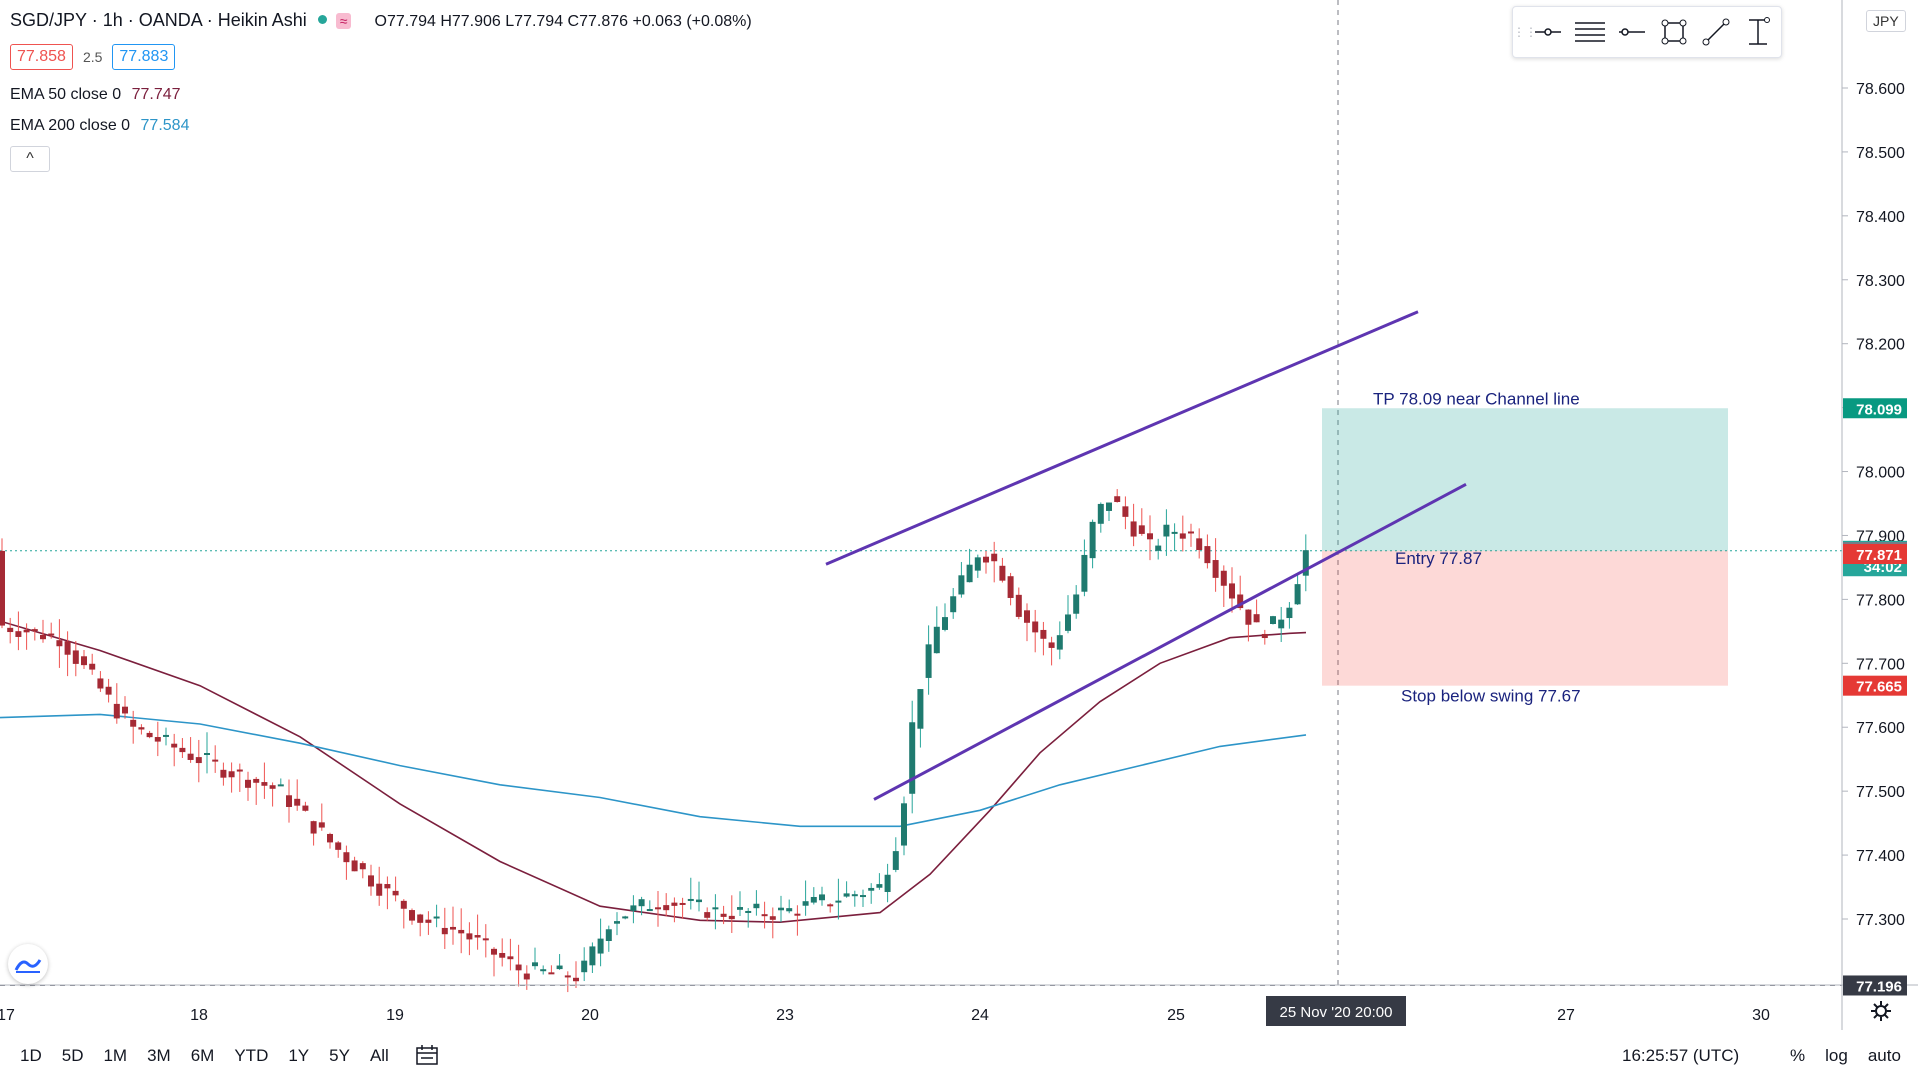 This screenshot has width=1918, height=1078. Describe the element at coordinates (1525, 32) in the screenshot. I see `drag-handle-icon: ⋮⋮` at that location.